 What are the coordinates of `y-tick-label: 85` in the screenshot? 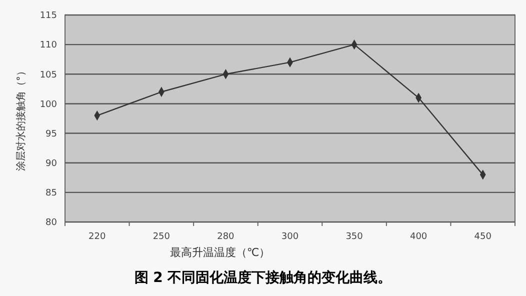 It's located at (51, 193).